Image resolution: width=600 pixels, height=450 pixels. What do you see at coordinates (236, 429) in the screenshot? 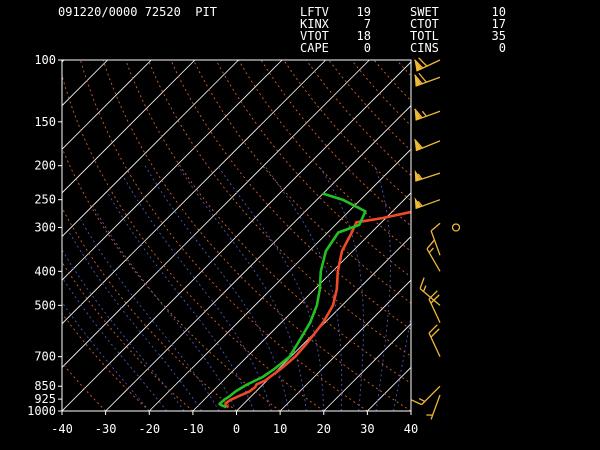
I see `temperature-tick-label: 0` at bounding box center [236, 429].